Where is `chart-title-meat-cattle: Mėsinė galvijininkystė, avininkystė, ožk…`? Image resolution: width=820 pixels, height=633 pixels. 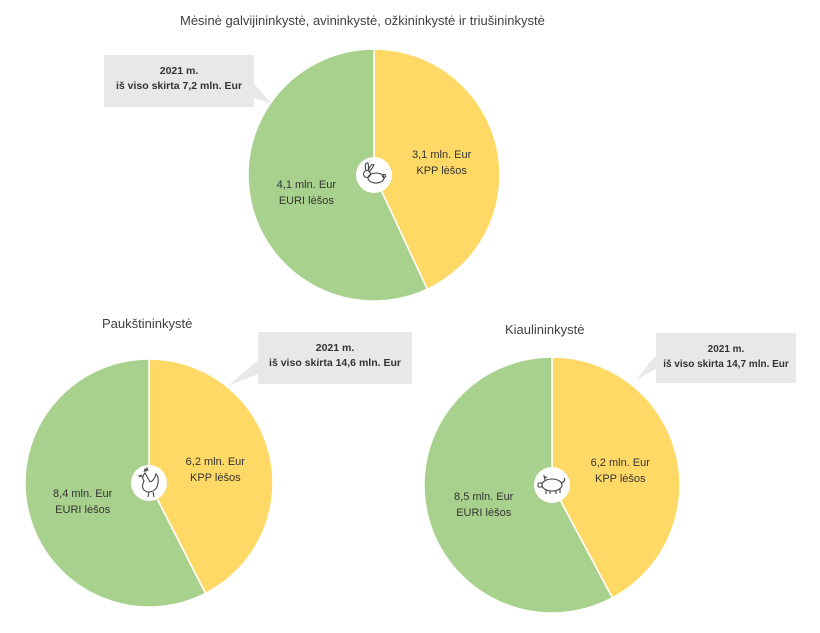 chart-title-meat-cattle: Mėsinė galvijininkystė, avininkystė, ožk… is located at coordinates (362, 20).